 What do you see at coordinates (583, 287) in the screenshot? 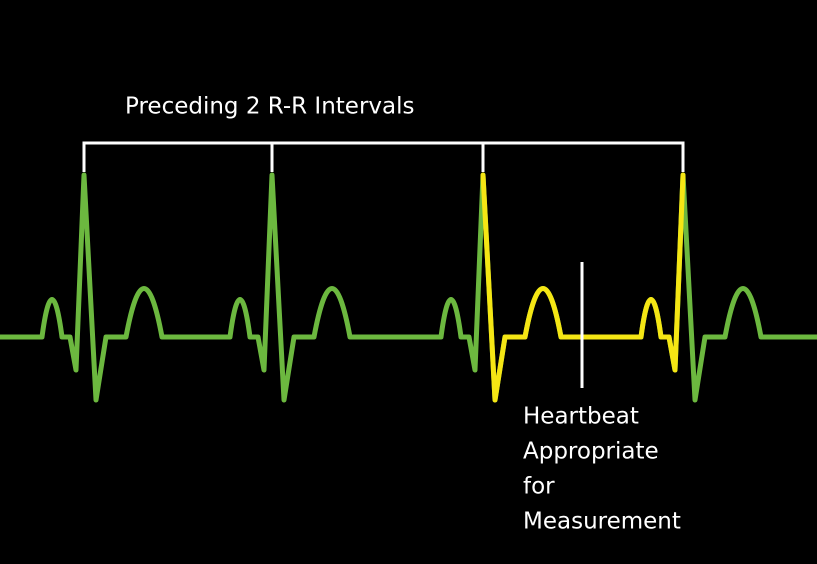
I see `highlighted-beat` at bounding box center [583, 287].